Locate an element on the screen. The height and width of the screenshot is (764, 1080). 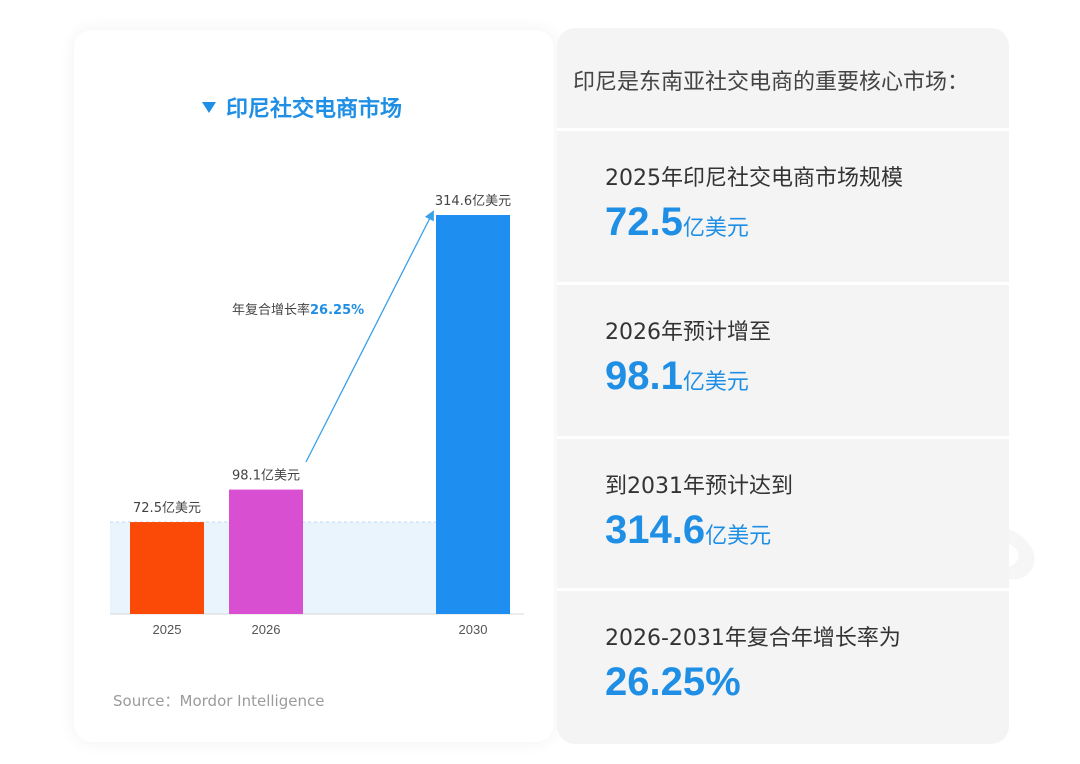
stat-label-forecast-2031: 到2031年预计达到 is located at coordinates (699, 486).